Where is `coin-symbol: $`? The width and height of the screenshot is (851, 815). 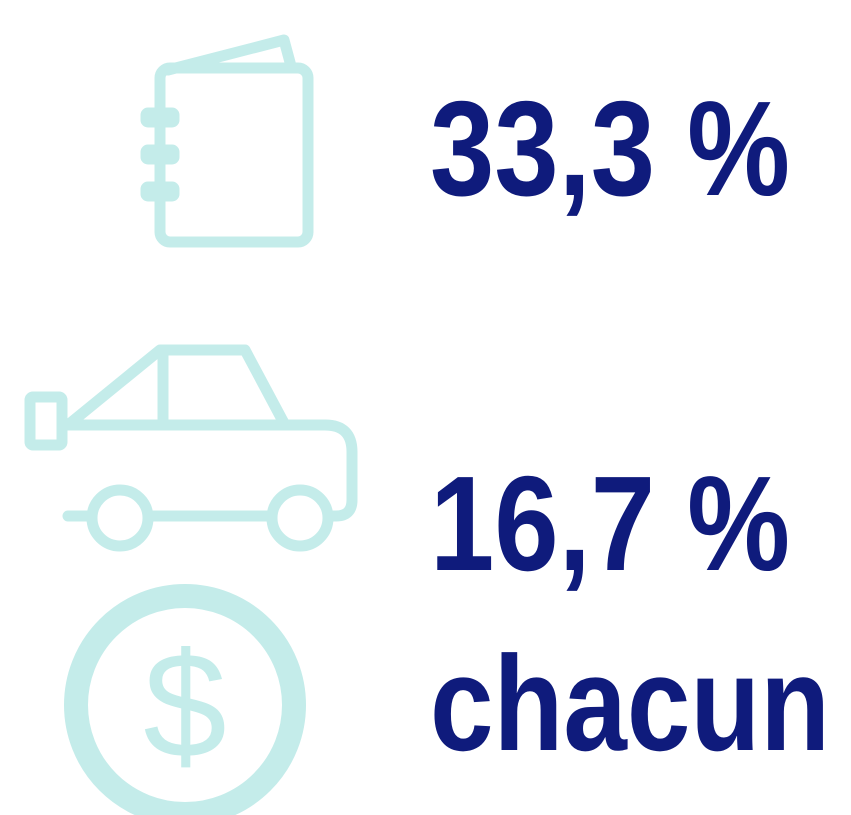 coin-symbol: $ is located at coordinates (184, 705).